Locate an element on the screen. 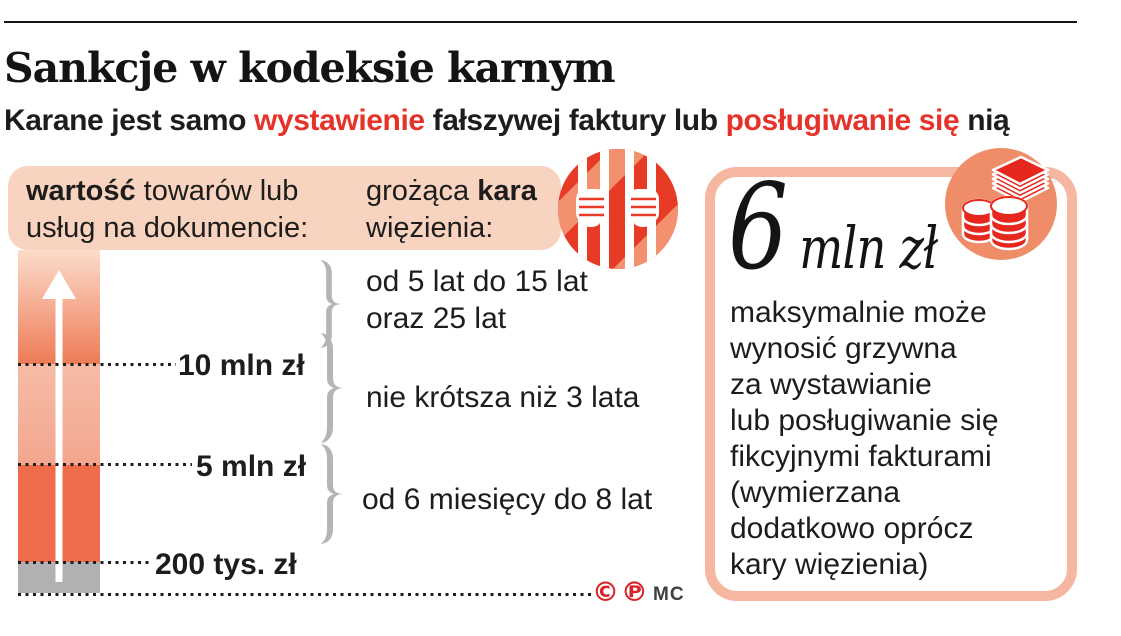 This screenshot has width=1121, height=636. brace-bottom is located at coordinates (332, 494).